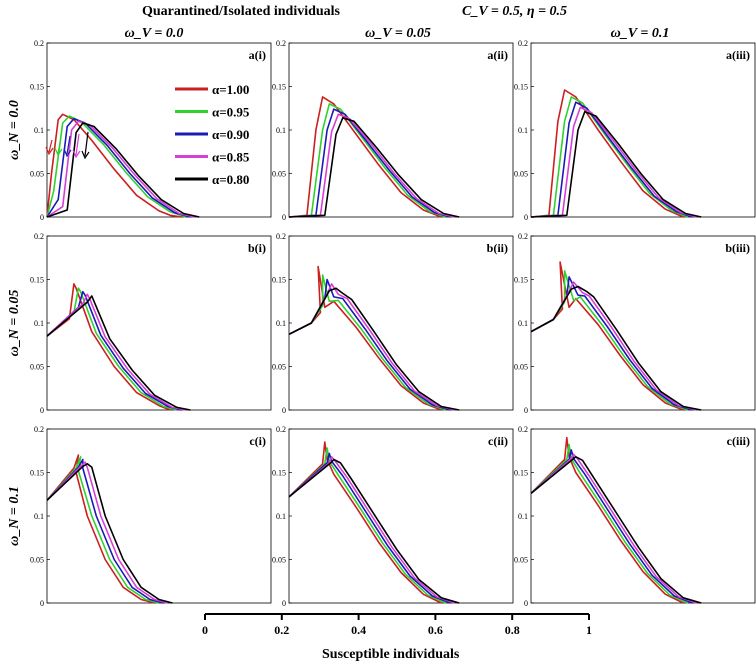 The height and width of the screenshot is (670, 756). I want to click on panel-label: c(iii), so click(738, 441).